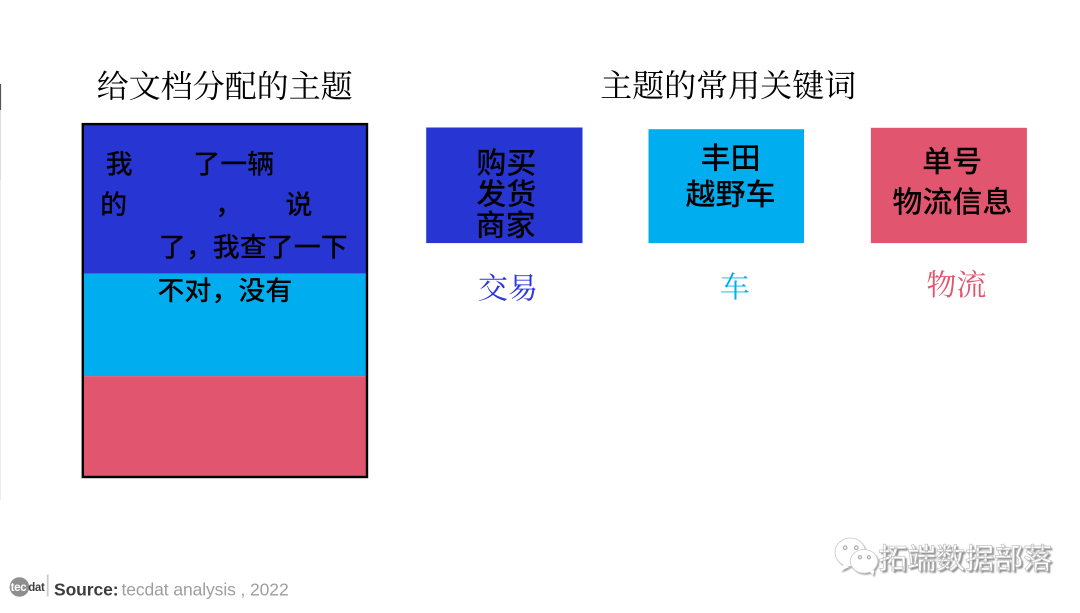  I want to click on svg-text: tecdat analysis , 2022, so click(205, 590).